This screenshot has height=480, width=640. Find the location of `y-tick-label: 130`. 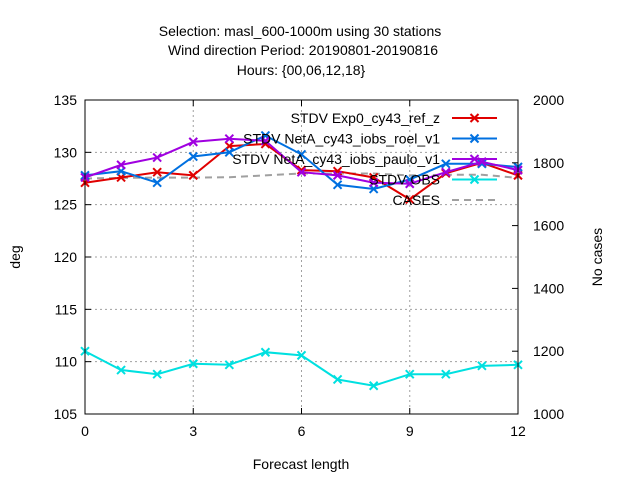

y-tick-label: 130 is located at coordinates (66, 152).